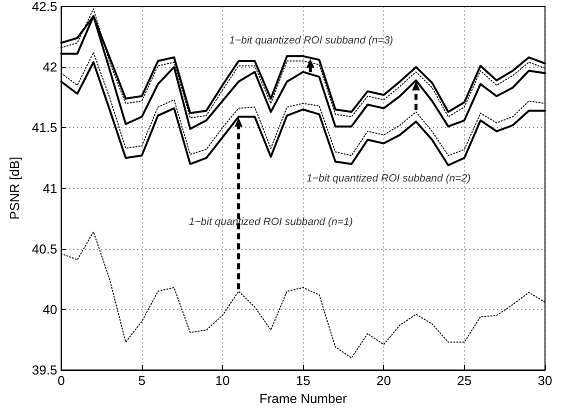 The image size is (563, 415). I want to click on y-axis-title: PSNR [dB], so click(14, 188).